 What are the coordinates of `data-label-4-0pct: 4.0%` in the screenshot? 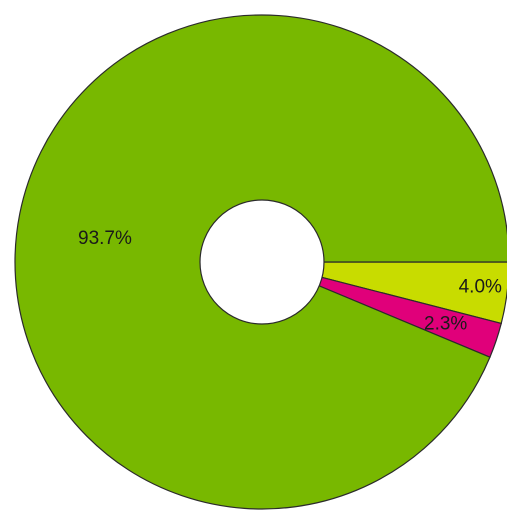 It's located at (480, 286).